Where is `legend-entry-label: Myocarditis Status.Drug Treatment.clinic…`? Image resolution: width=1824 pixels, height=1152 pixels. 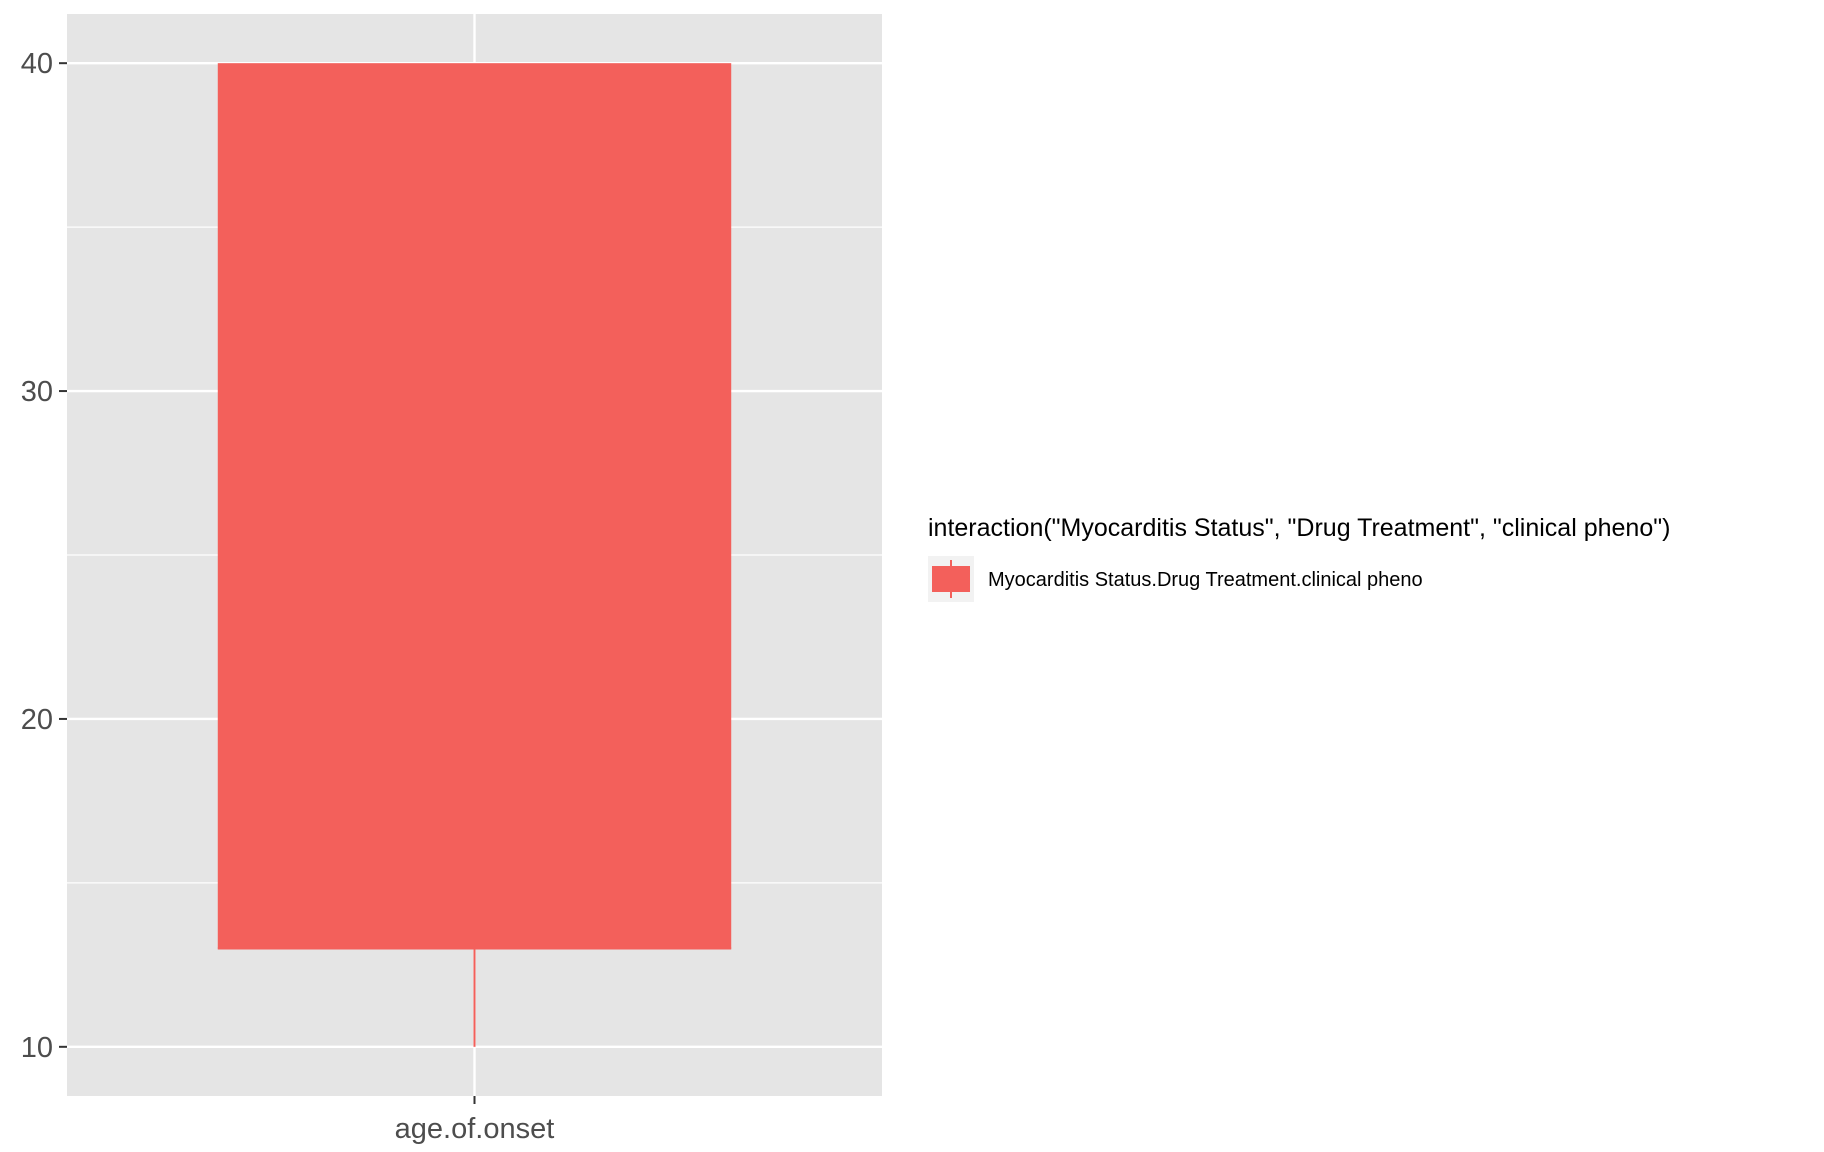
legend-entry-label: Myocarditis Status.Drug Treatment.clinic… is located at coordinates (1205, 580).